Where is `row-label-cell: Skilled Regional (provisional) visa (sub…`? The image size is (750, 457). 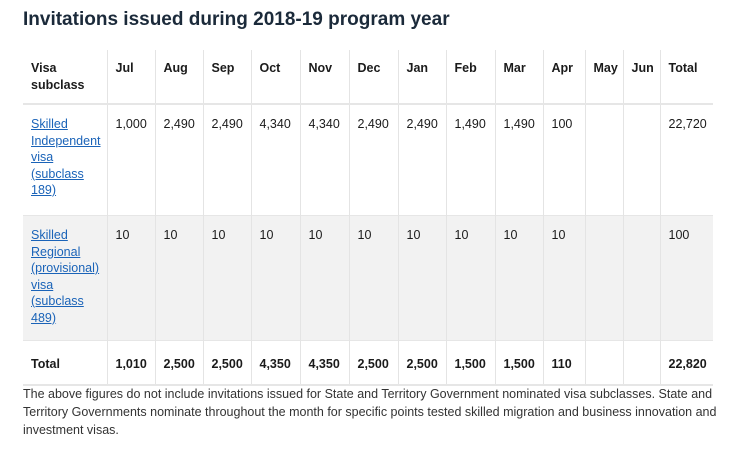
row-label-cell: Skilled Regional (provisional) visa (sub… is located at coordinates (65, 278).